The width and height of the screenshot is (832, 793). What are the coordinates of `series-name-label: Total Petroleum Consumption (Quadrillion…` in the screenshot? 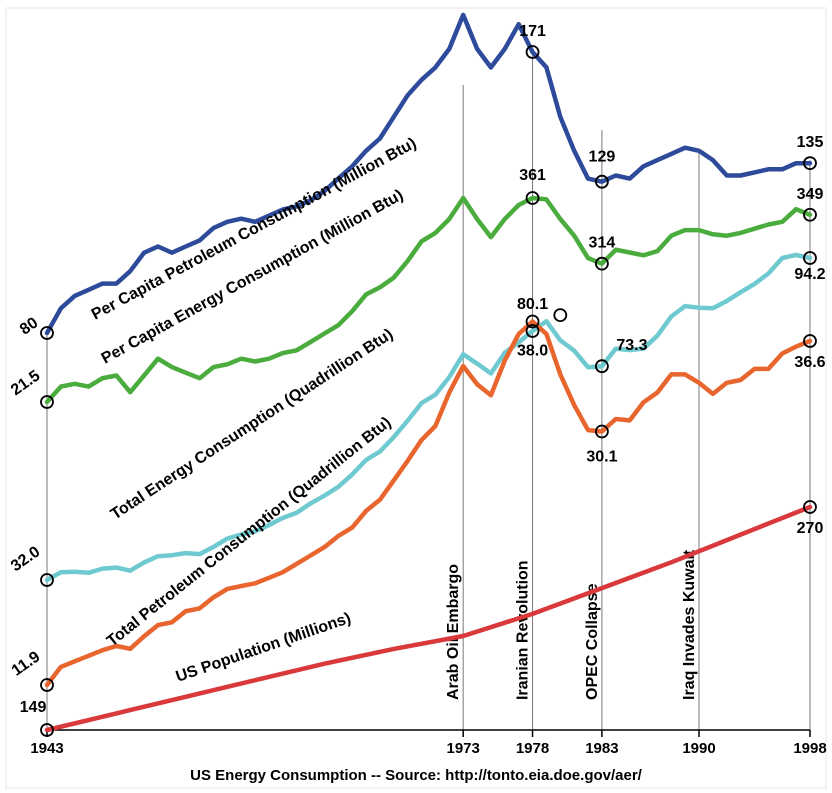 It's located at (249, 532).